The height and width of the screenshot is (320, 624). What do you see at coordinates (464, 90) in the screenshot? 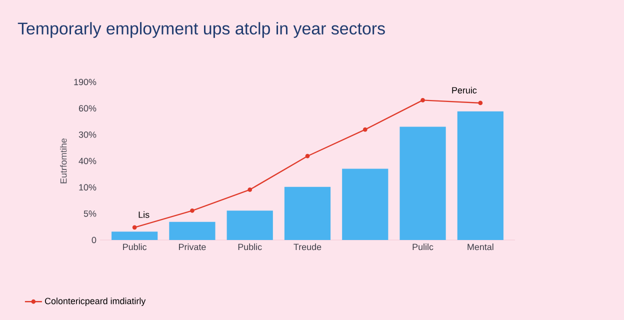
I see `annotation: Peruic` at bounding box center [464, 90].